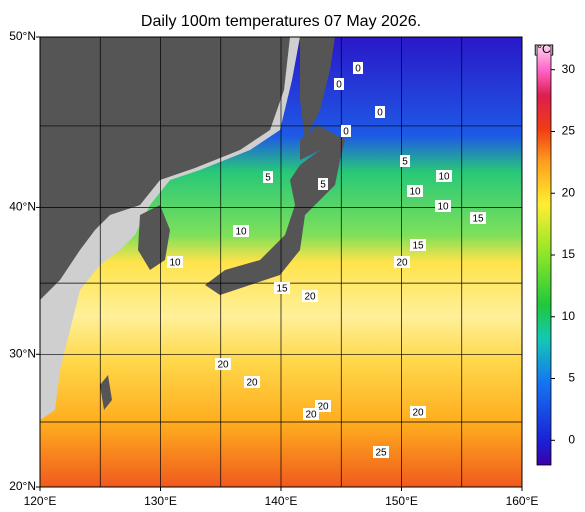  I want to click on contour-label: 25, so click(381, 453).